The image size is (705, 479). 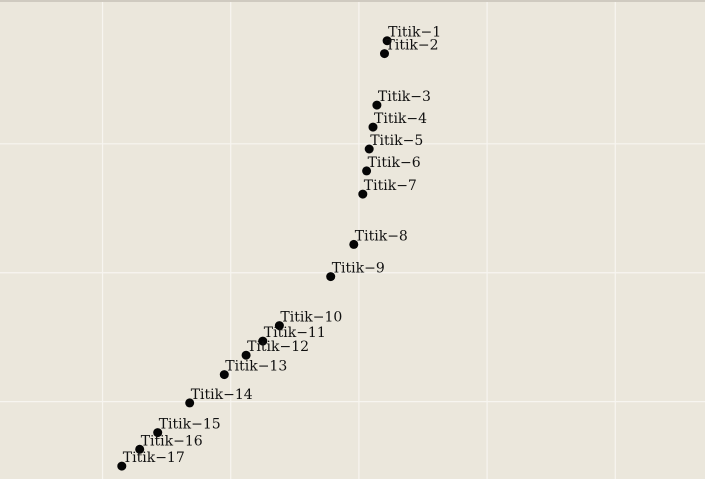 I want to click on data-label: Titik−15, so click(x=190, y=425).